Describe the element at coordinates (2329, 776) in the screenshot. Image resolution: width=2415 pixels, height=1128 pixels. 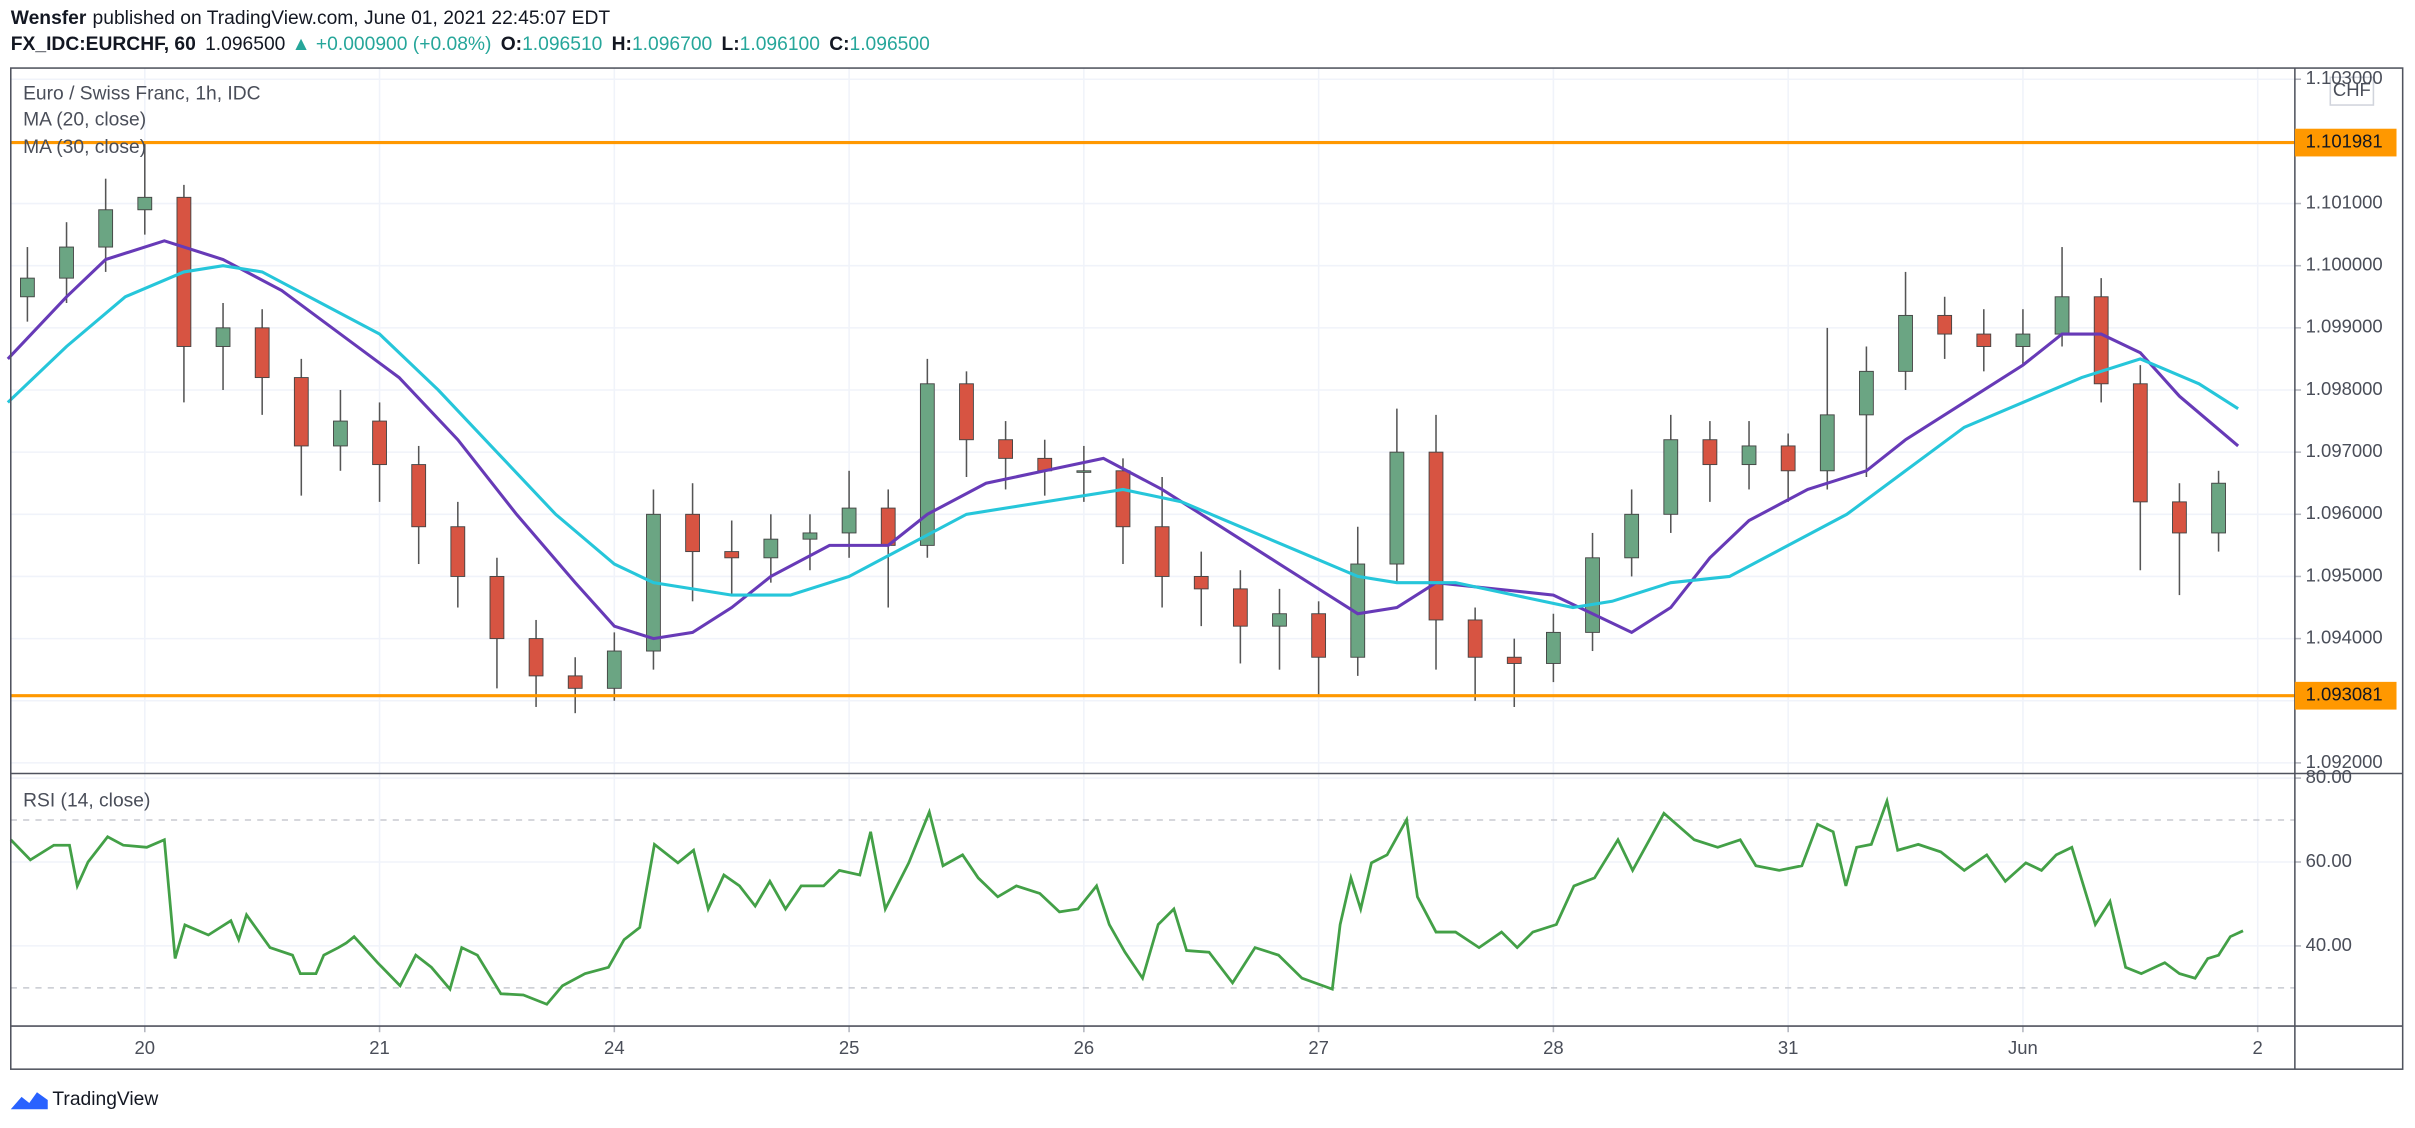
I see `y-tick-label: 80.00` at that location.